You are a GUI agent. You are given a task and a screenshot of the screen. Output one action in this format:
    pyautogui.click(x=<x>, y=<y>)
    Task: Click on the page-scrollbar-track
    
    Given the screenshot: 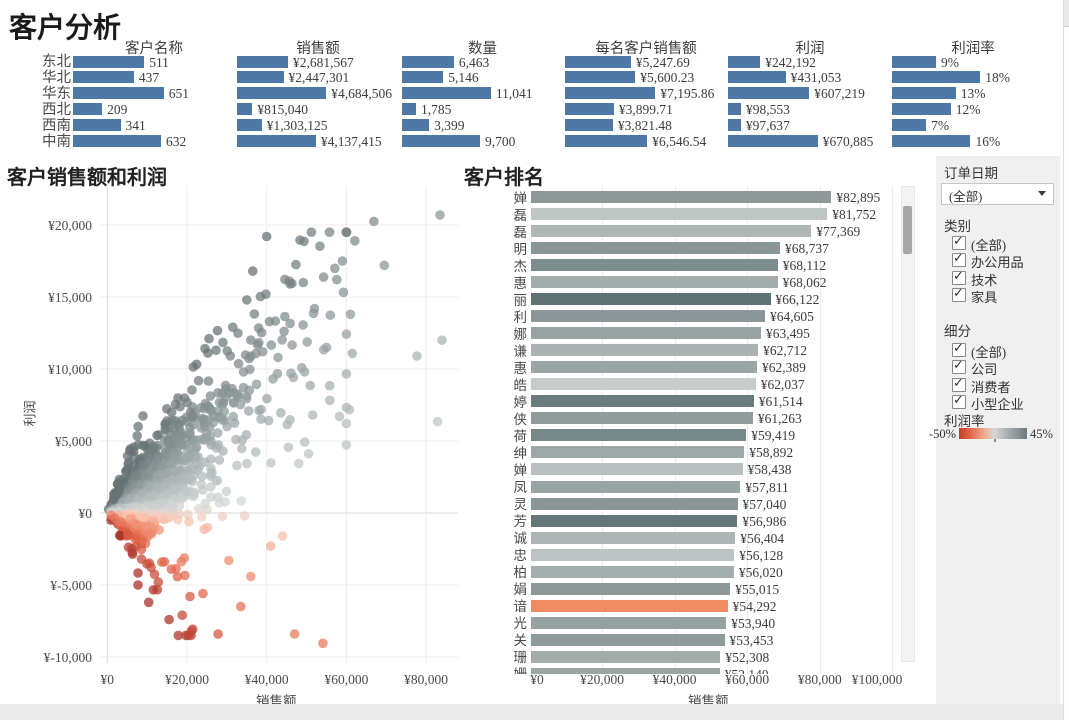 What is the action you would take?
    pyautogui.click(x=1066, y=360)
    